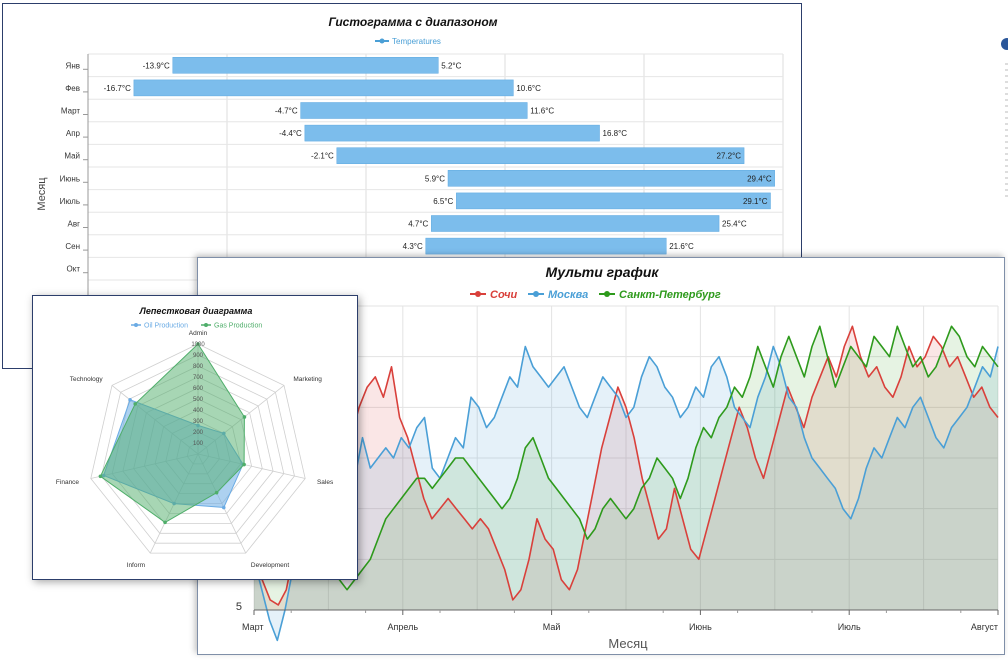 The image size is (1008, 660). I want to click on range-high-label: 29.4°C, so click(759, 178).